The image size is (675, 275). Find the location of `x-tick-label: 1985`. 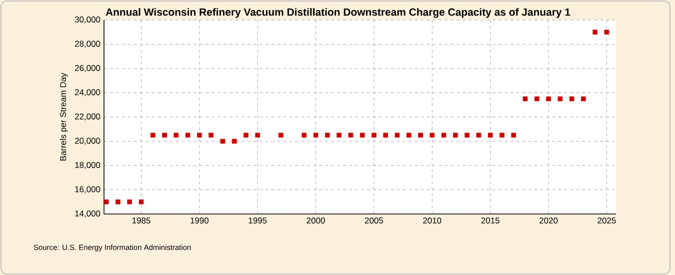

x-tick-label: 1985 is located at coordinates (141, 221).